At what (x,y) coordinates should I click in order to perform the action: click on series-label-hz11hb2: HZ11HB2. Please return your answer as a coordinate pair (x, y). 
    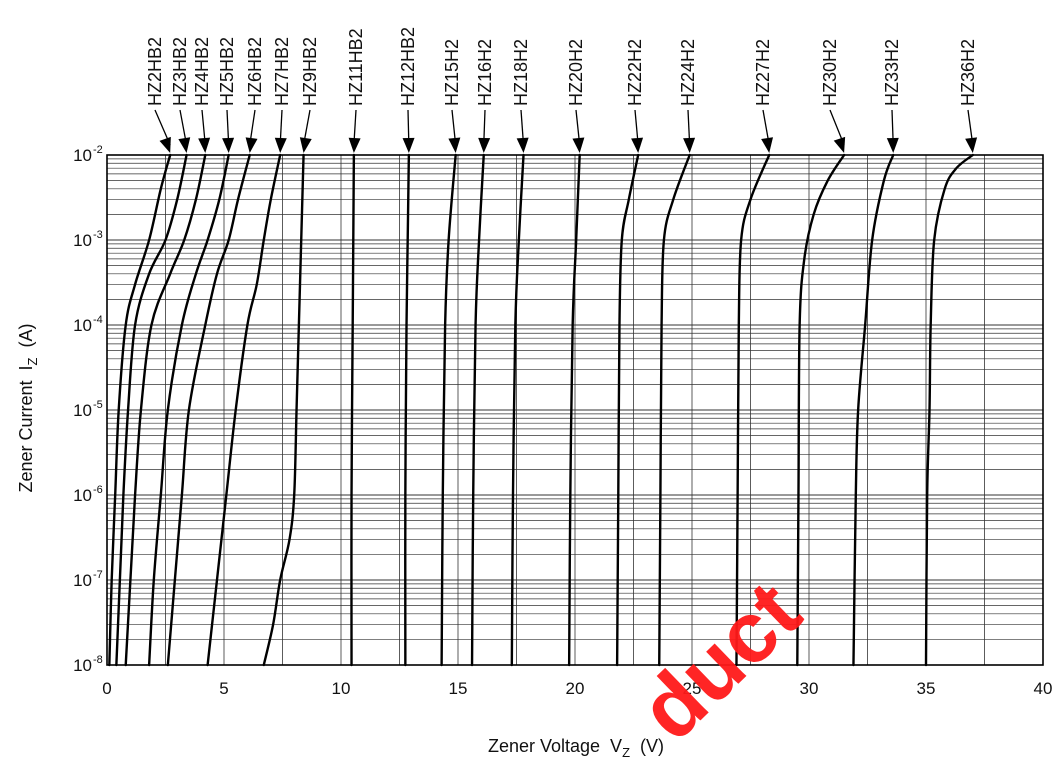
    Looking at the image, I should click on (356, 67).